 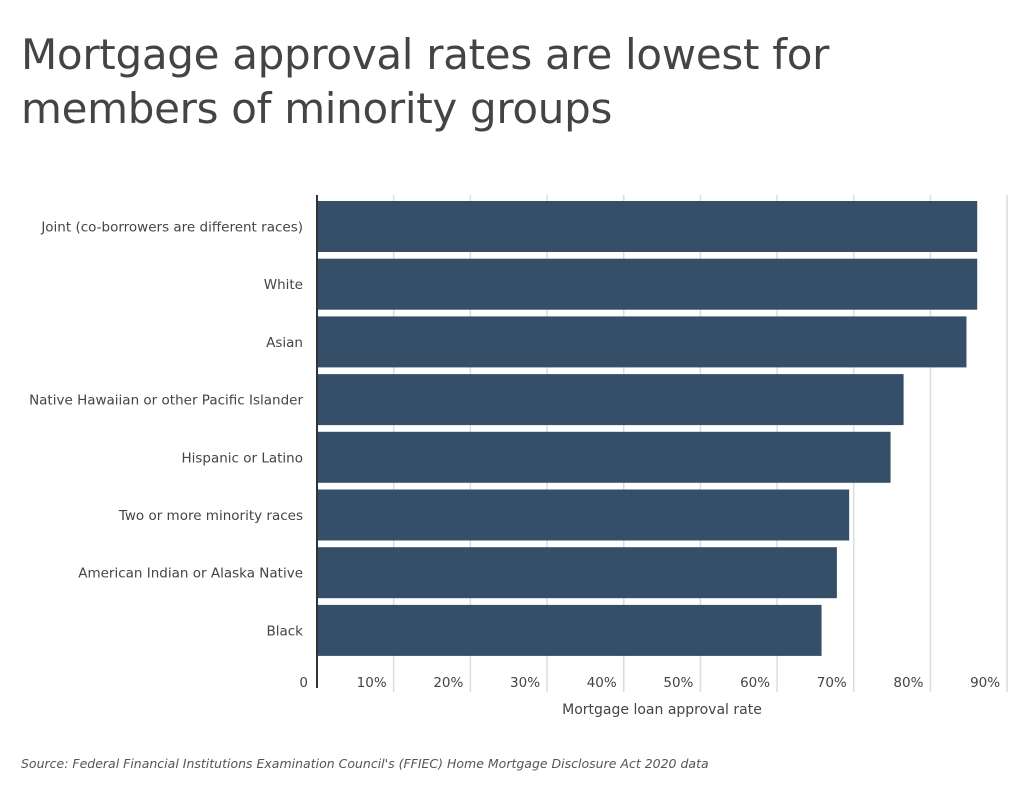 What do you see at coordinates (525, 683) in the screenshot?
I see `x-tick-label: 30%` at bounding box center [525, 683].